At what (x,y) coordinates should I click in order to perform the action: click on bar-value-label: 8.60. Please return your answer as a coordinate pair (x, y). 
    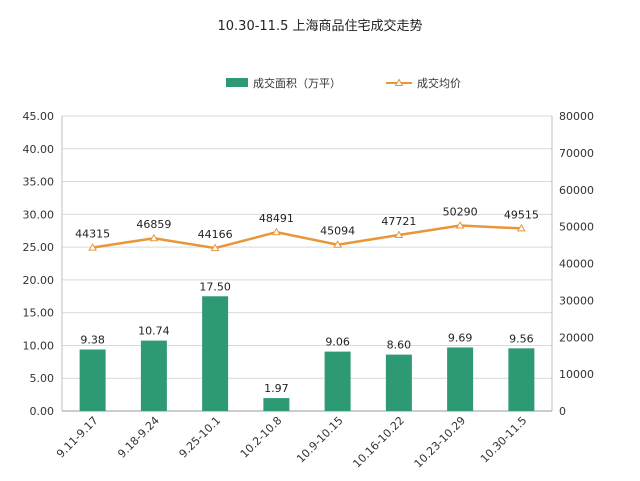
    Looking at the image, I should click on (399, 345).